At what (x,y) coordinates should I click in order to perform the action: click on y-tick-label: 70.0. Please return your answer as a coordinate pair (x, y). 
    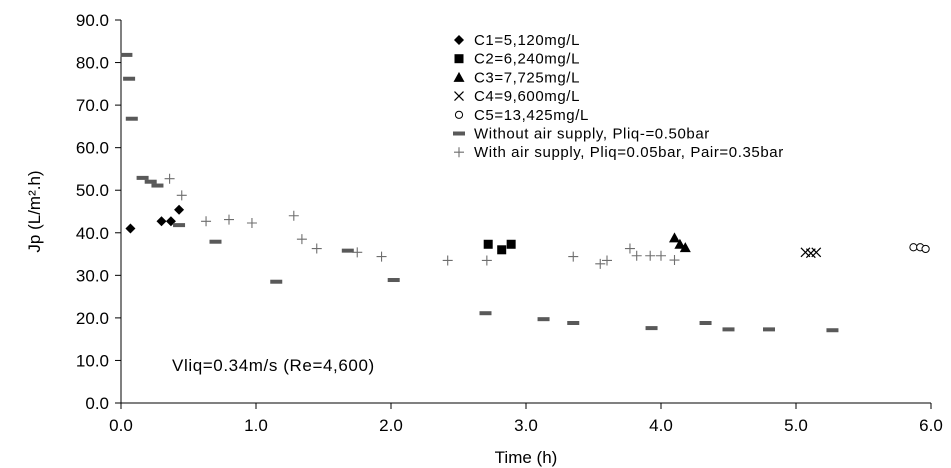
    Looking at the image, I should click on (92, 105).